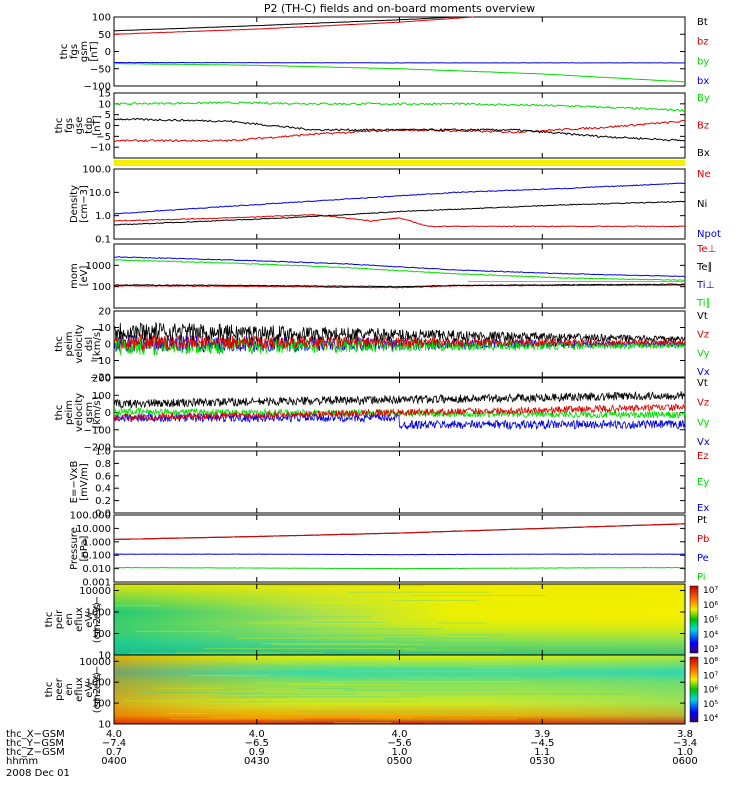  Describe the element at coordinates (703, 81) in the screenshot. I see `legend-bx: bx` at that location.